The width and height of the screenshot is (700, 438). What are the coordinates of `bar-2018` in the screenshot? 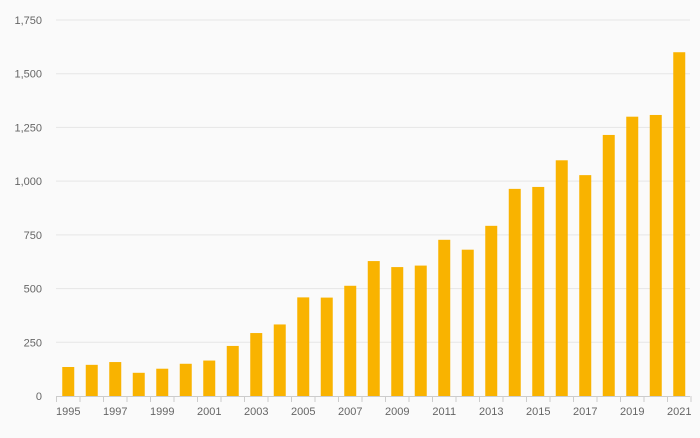 It's located at (608, 265).